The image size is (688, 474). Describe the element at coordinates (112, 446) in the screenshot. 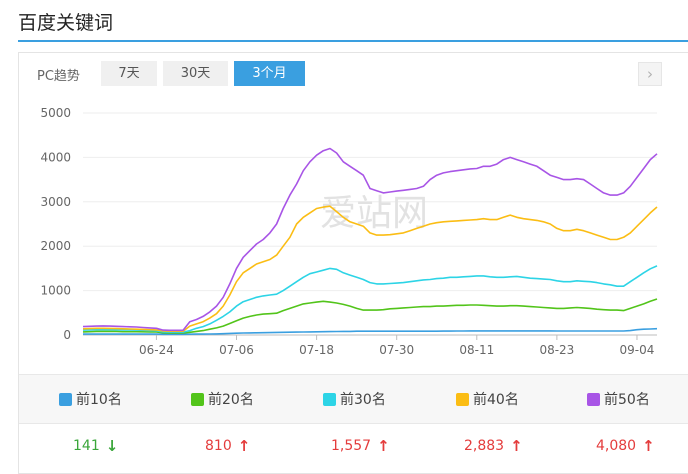

I see `arrow-down-icon: ↓` at that location.